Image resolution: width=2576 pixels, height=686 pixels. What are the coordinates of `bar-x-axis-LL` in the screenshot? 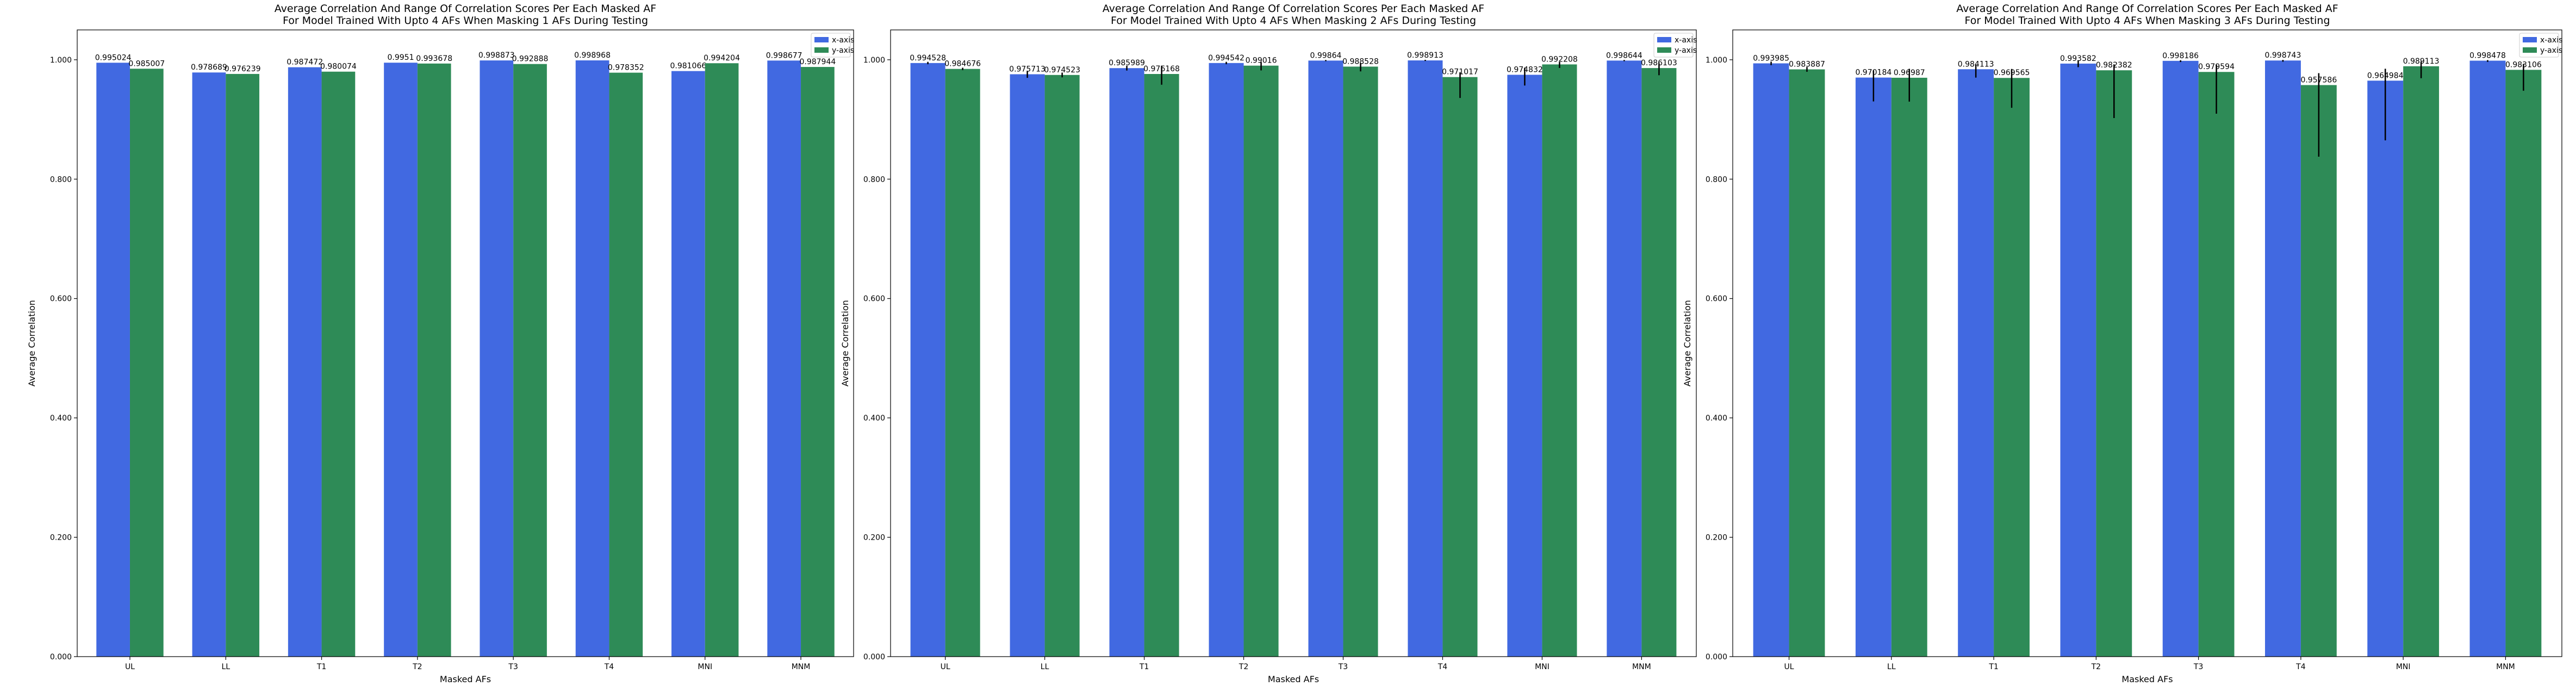 It's located at (209, 364).